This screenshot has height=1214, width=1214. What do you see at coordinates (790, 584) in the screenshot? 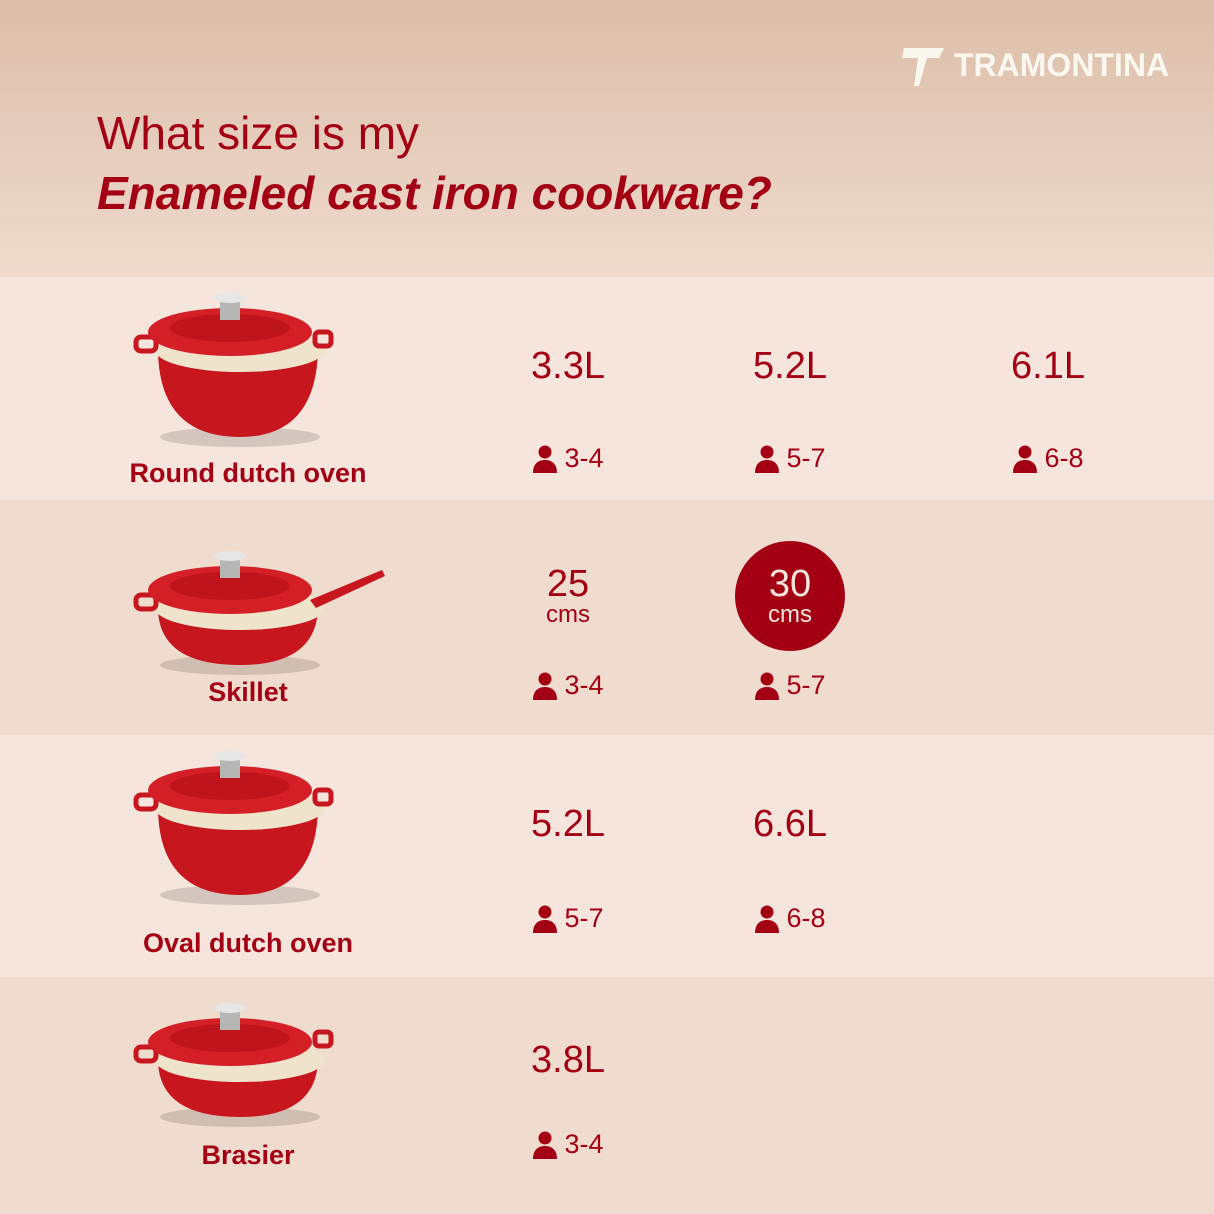
I see `size-value: 30` at bounding box center [790, 584].